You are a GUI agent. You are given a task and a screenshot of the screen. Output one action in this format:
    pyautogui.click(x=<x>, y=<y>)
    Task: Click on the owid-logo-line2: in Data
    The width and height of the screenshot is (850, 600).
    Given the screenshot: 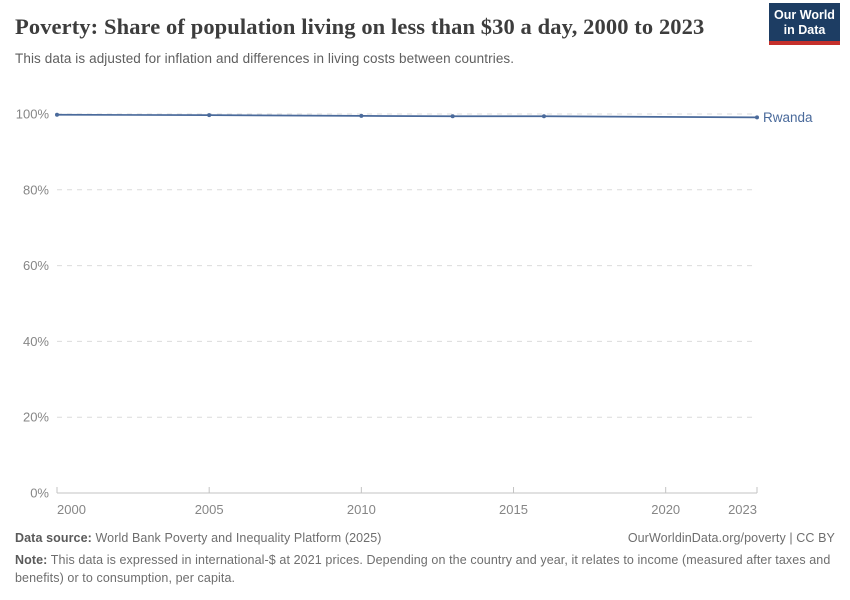 What is the action you would take?
    pyautogui.click(x=804, y=29)
    